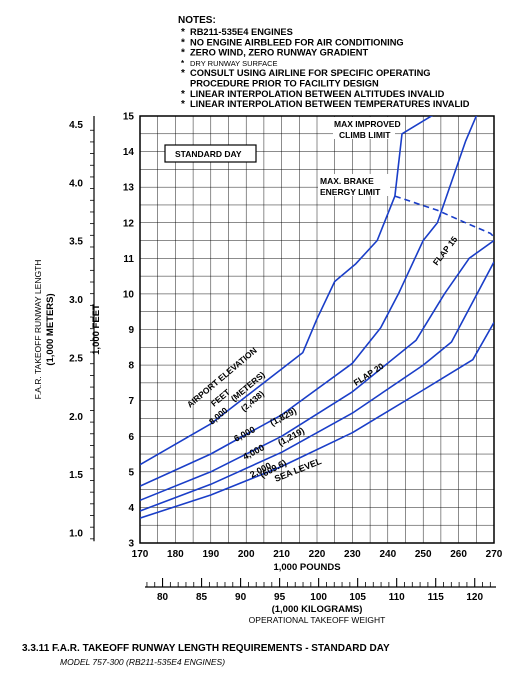  What do you see at coordinates (367, 124) in the screenshot?
I see `climb-limit-label-1: MAX IMPROVED` at bounding box center [367, 124].